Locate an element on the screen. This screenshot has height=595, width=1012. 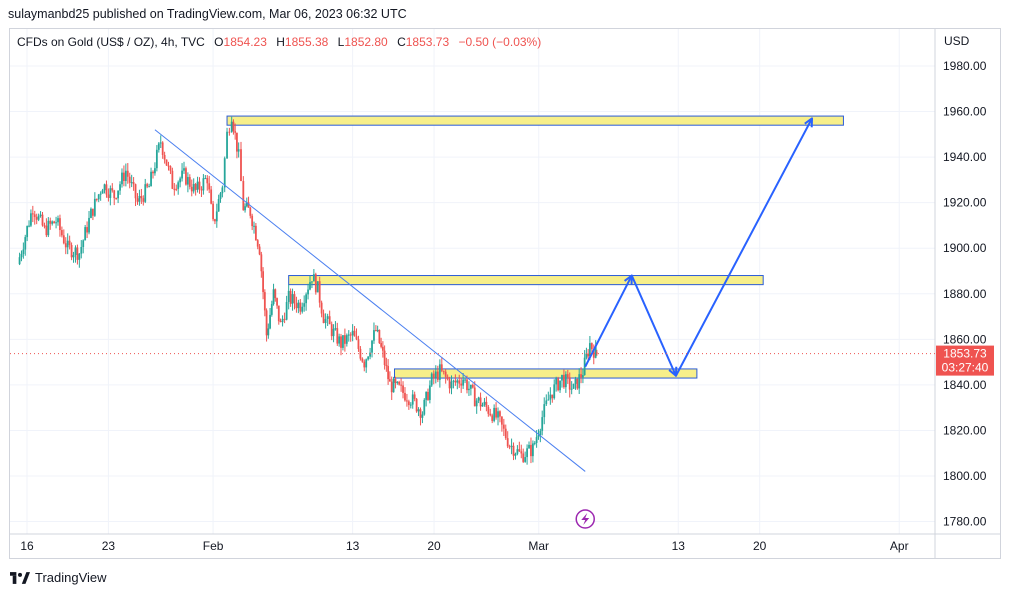
symbol-label: CFDs on Gold (US$ / OZ), 4h, TVC is located at coordinates (111, 42).